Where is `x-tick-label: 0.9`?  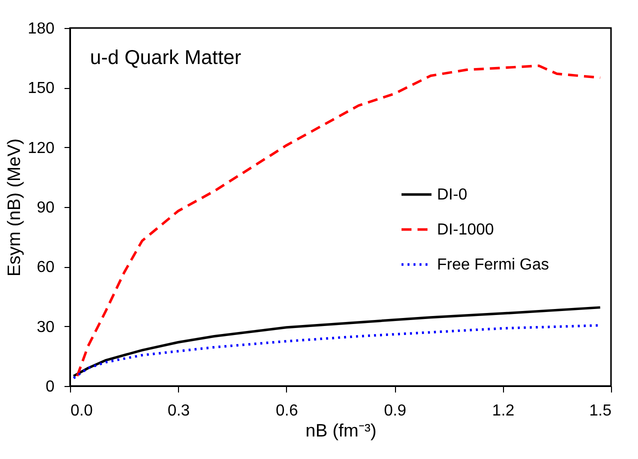
x-tick-label: 0.9 is located at coordinates (395, 411).